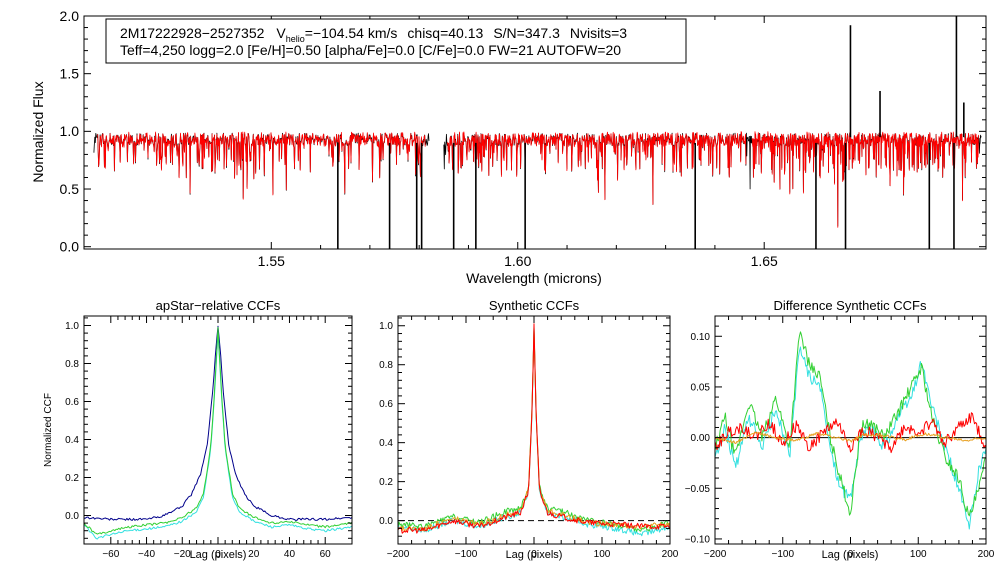 The width and height of the screenshot is (1008, 581). I want to click on nvisits-value: Nvisits=3, so click(598, 33).